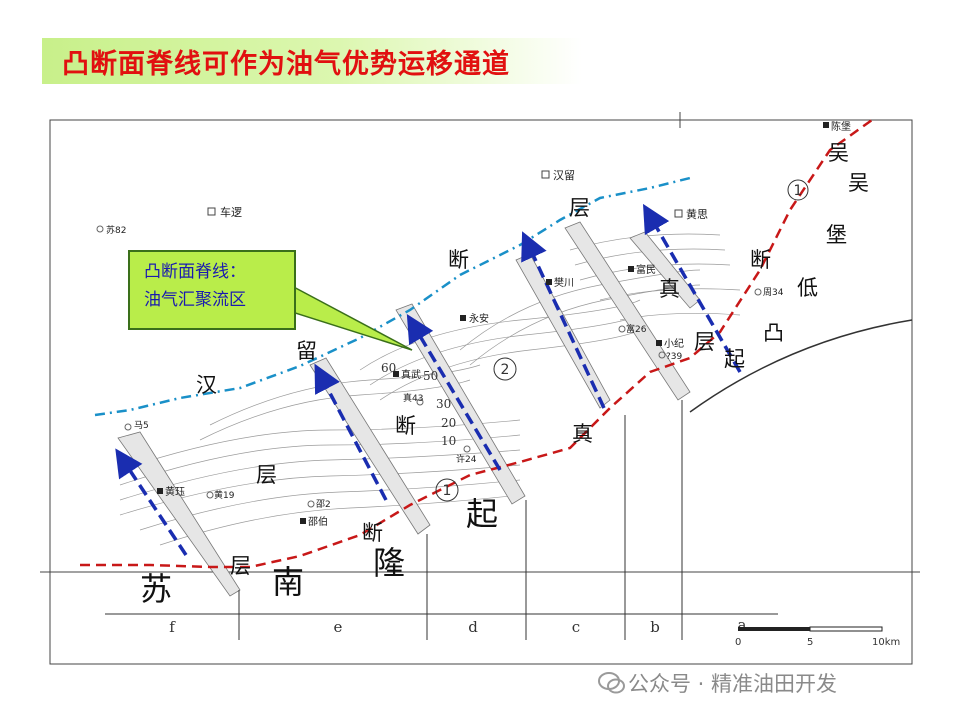 The image size is (960, 720). What do you see at coordinates (655, 627) in the screenshot?
I see `section-label-b: b` at bounding box center [655, 627].